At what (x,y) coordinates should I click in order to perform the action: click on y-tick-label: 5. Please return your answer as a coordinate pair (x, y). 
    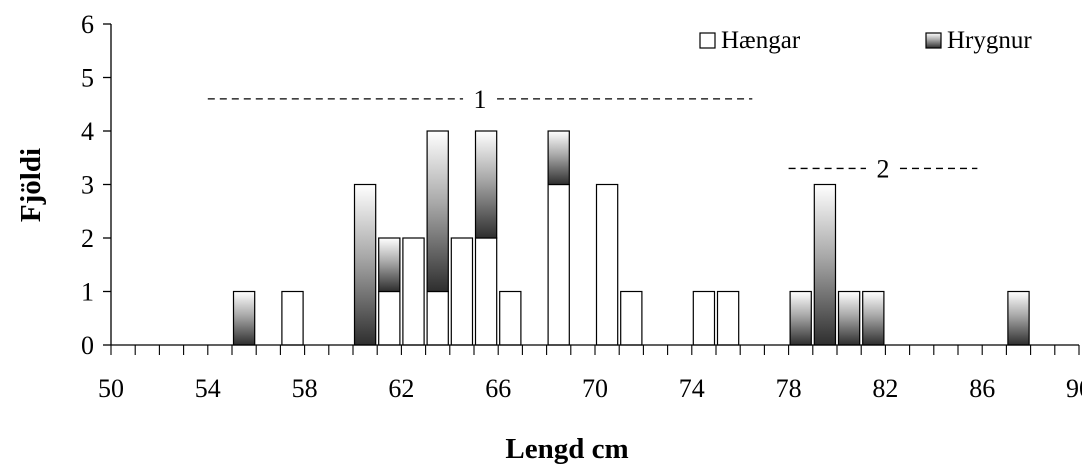
    Looking at the image, I should click on (87, 78).